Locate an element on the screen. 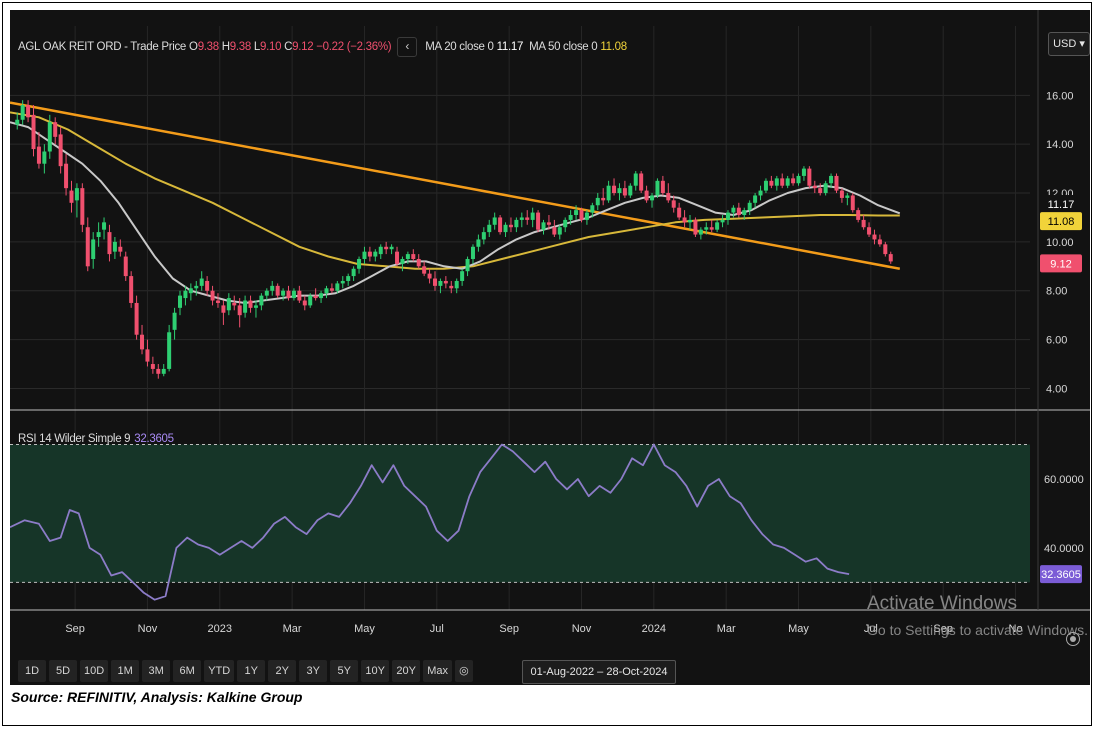 The image size is (1096, 730). zoom-reset-icon: ◎ is located at coordinates (463, 671).